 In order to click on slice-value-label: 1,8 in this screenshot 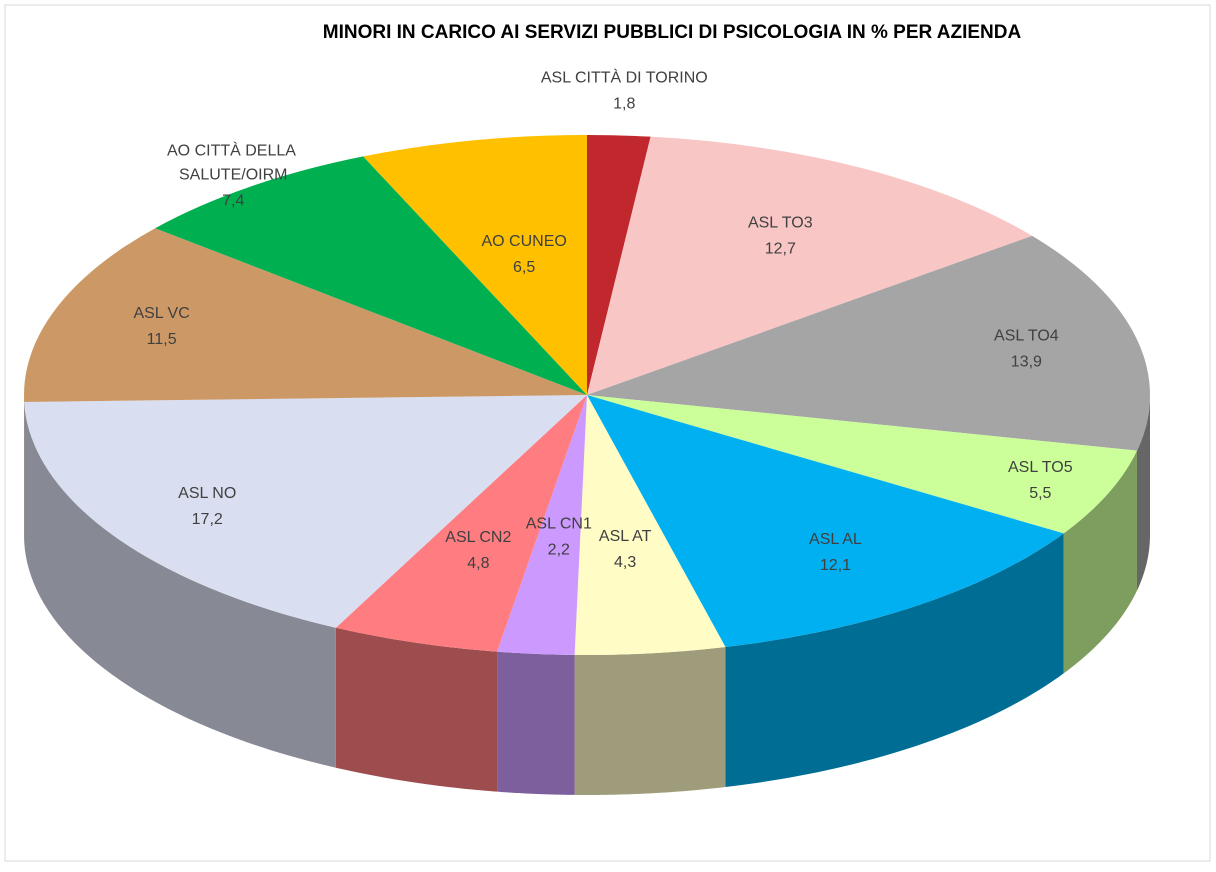, I will do `click(624, 104)`.